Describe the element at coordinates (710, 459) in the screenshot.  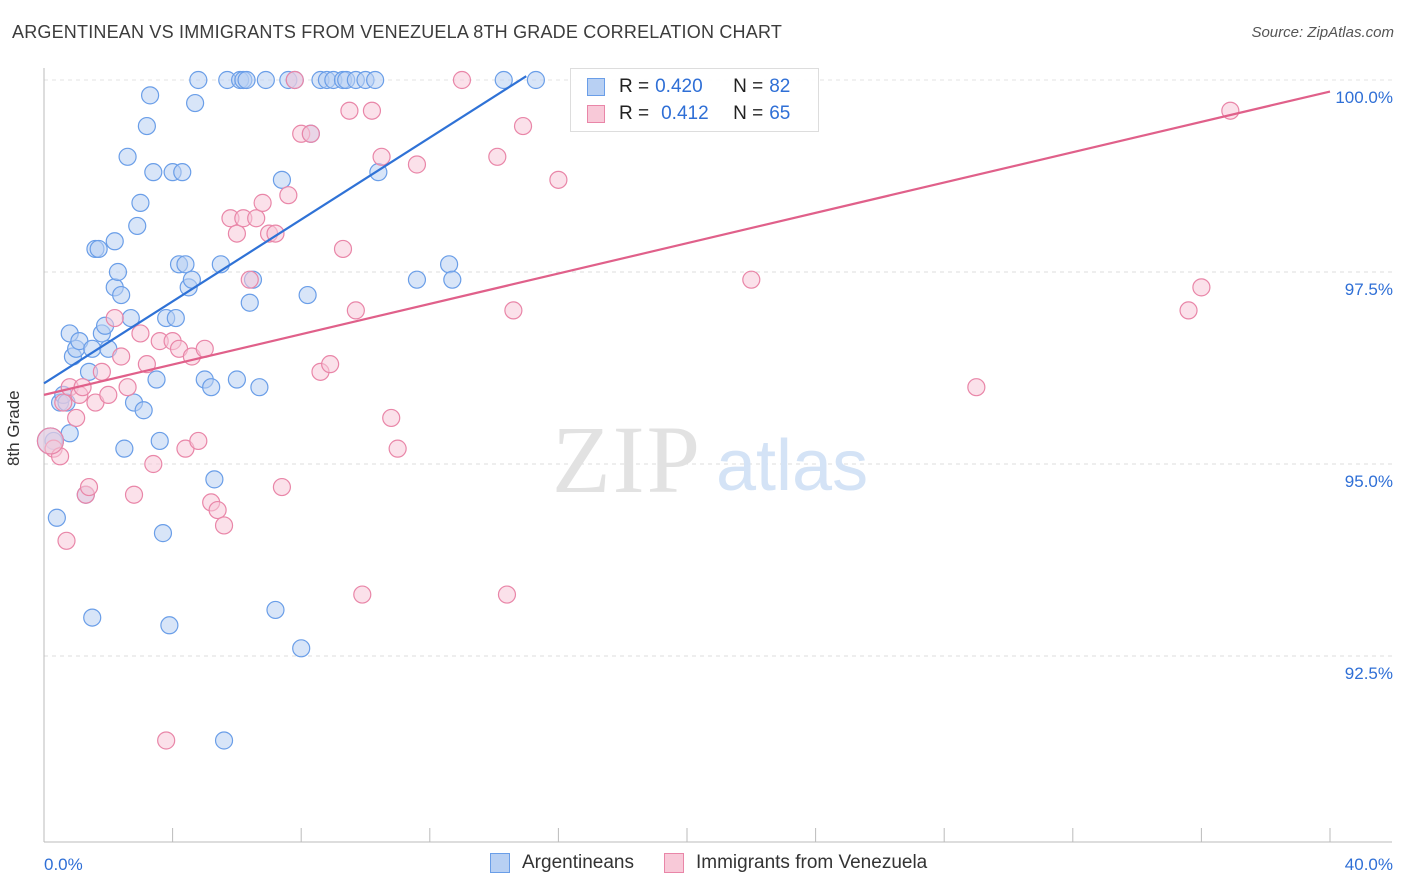
I see `watermark: ZIP atlas` at that location.